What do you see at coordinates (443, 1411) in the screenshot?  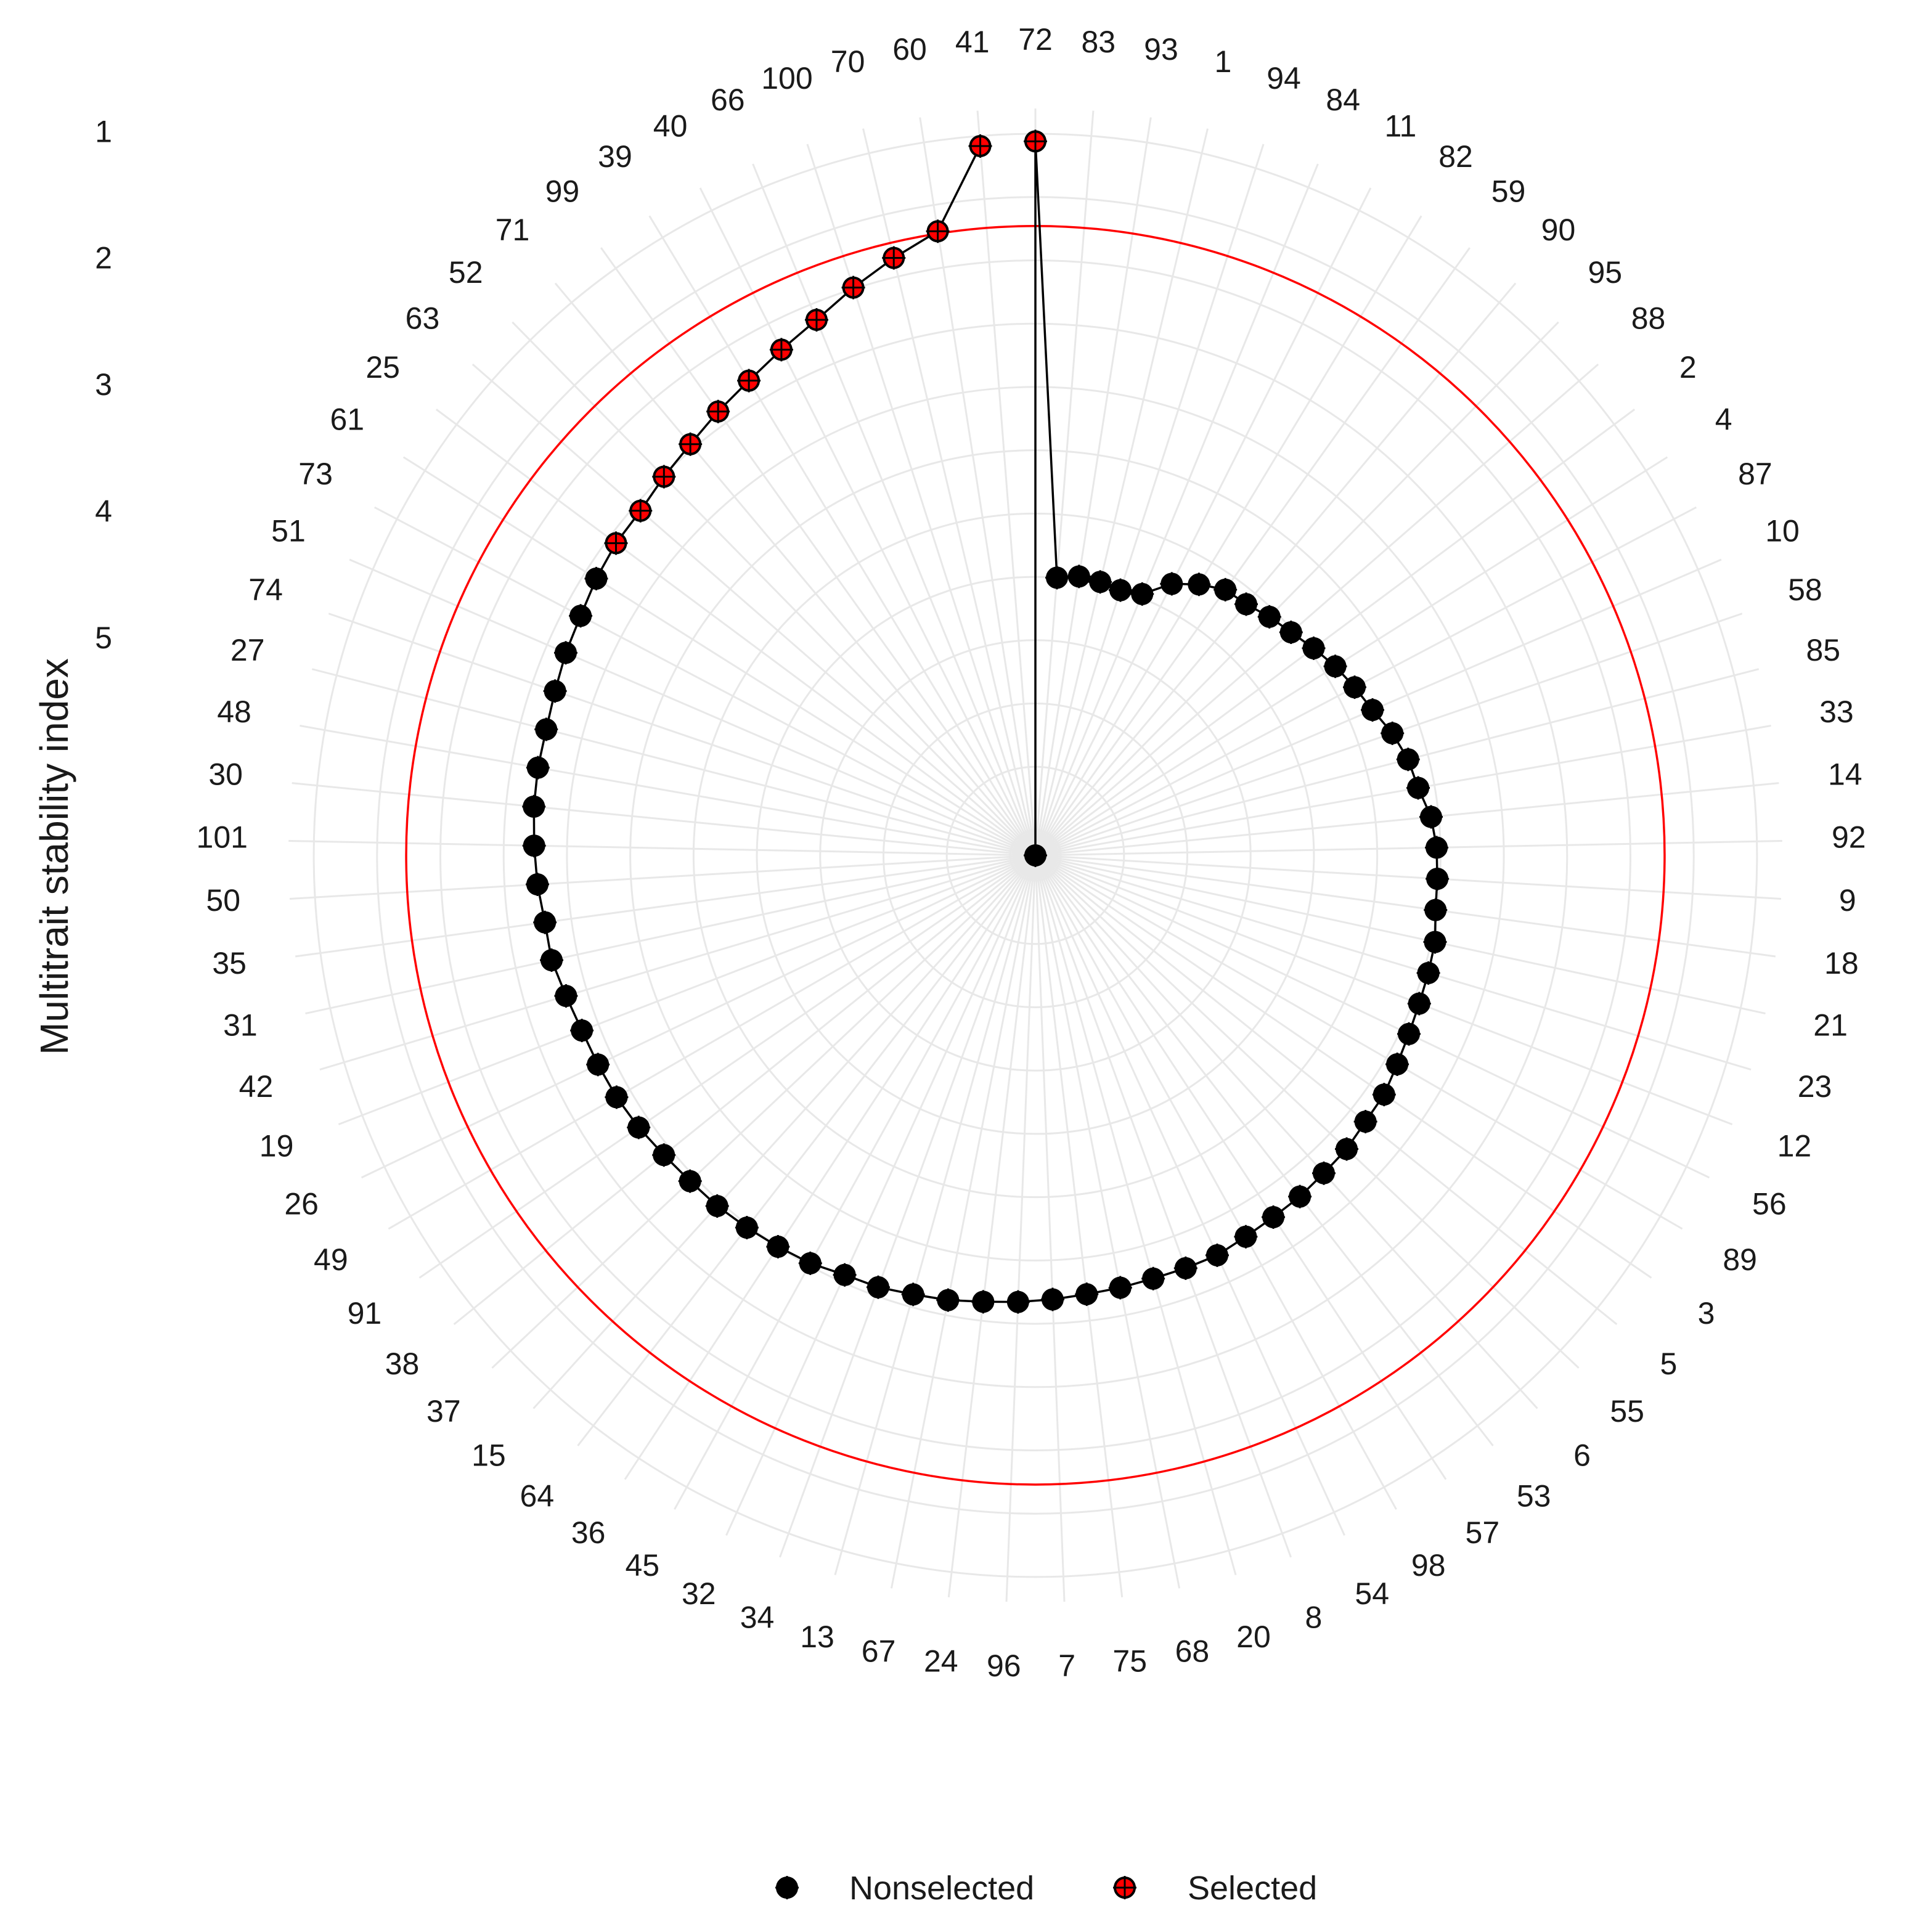 I see `category-label: 37` at bounding box center [443, 1411].